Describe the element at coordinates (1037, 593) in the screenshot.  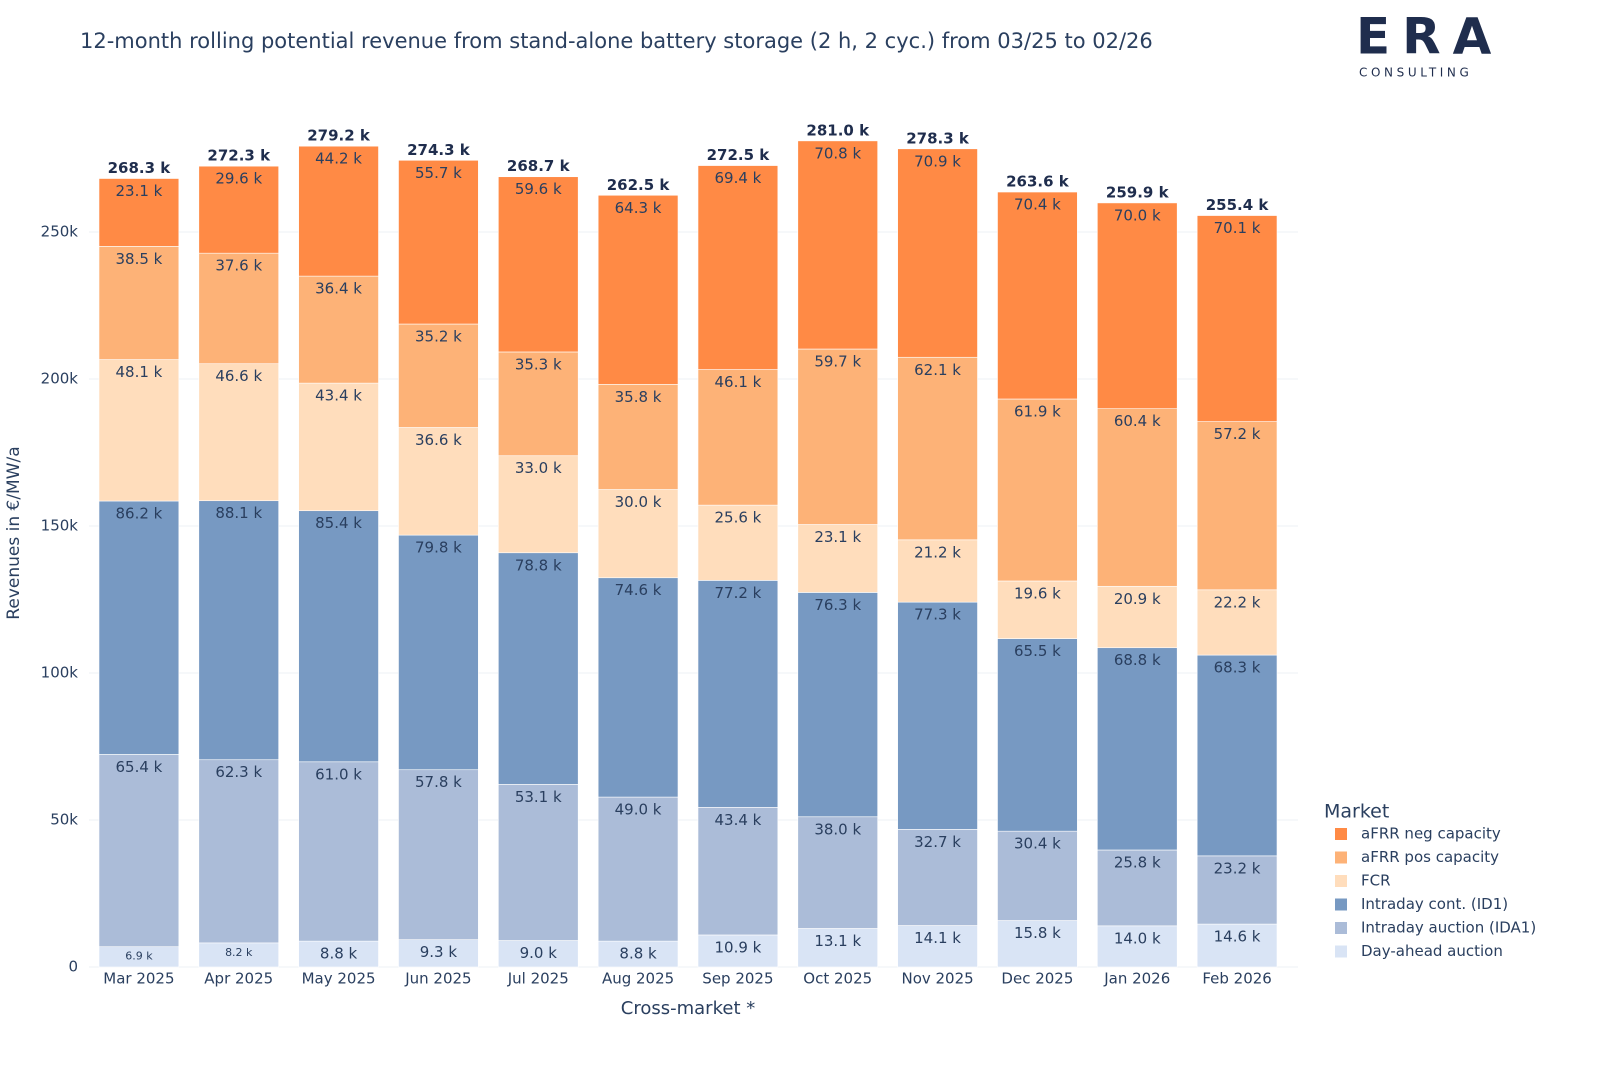
I see `value-label: 19.6 k` at that location.